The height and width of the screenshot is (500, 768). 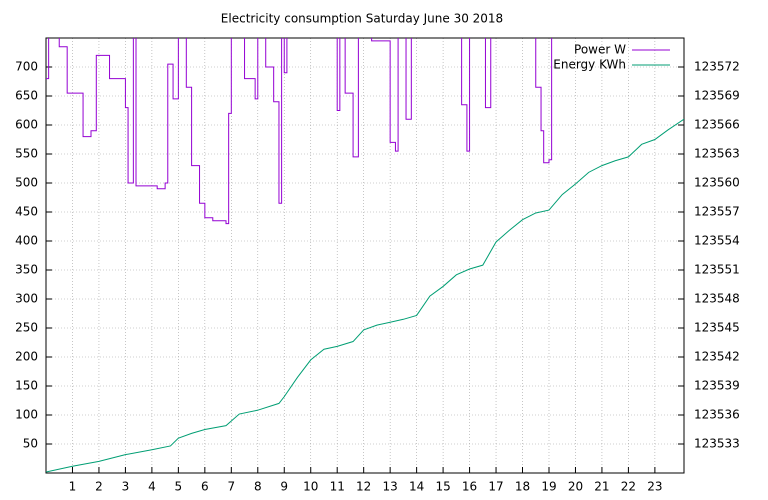 What do you see at coordinates (99, 487) in the screenshot?
I see `x-tick-label: 2` at bounding box center [99, 487].